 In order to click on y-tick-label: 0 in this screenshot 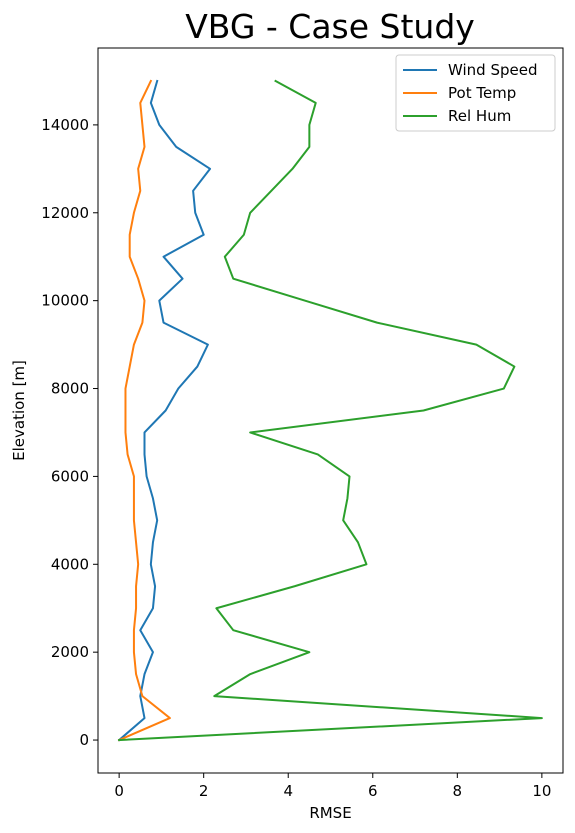, I will do `click(84, 740)`.